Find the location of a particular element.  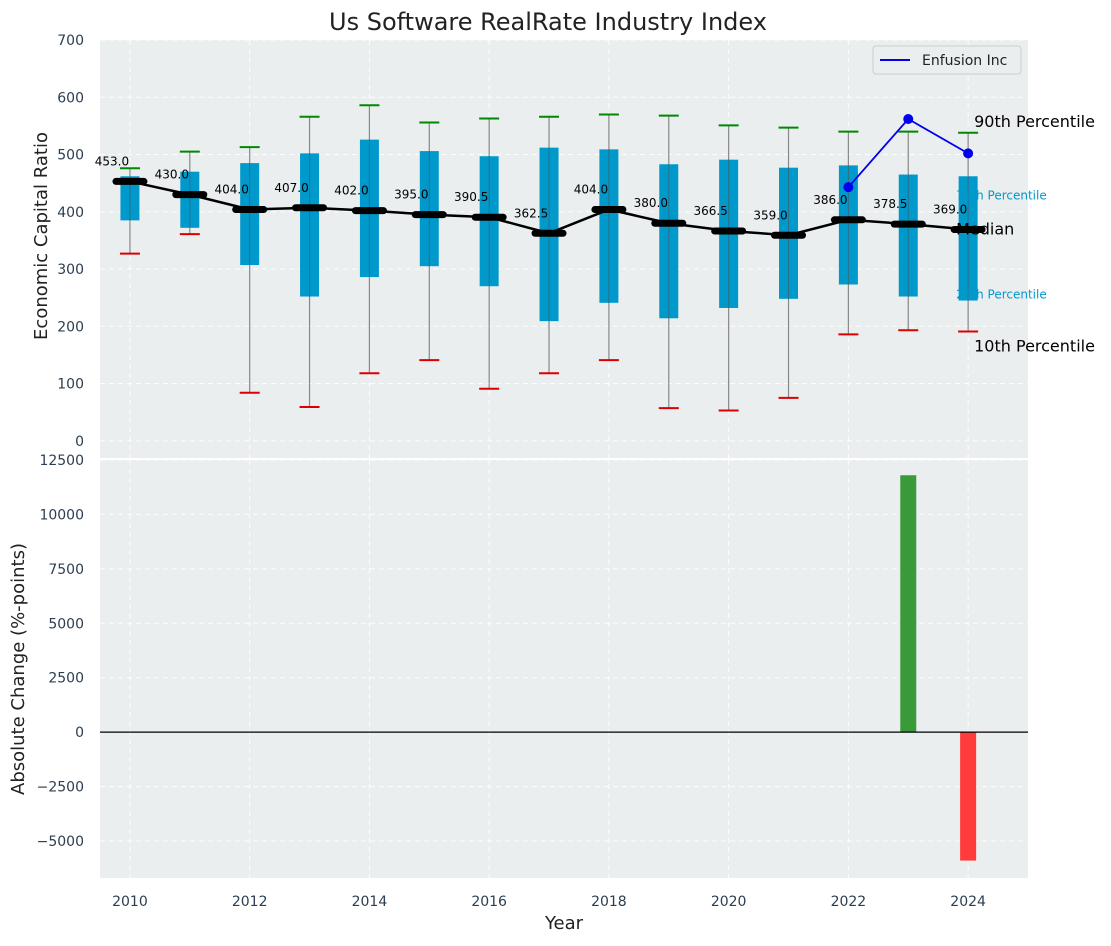

bottom-y-tick-labels: −5000 −2500 0 2500 5000 7500 10000 12500 is located at coordinates (60, 651).